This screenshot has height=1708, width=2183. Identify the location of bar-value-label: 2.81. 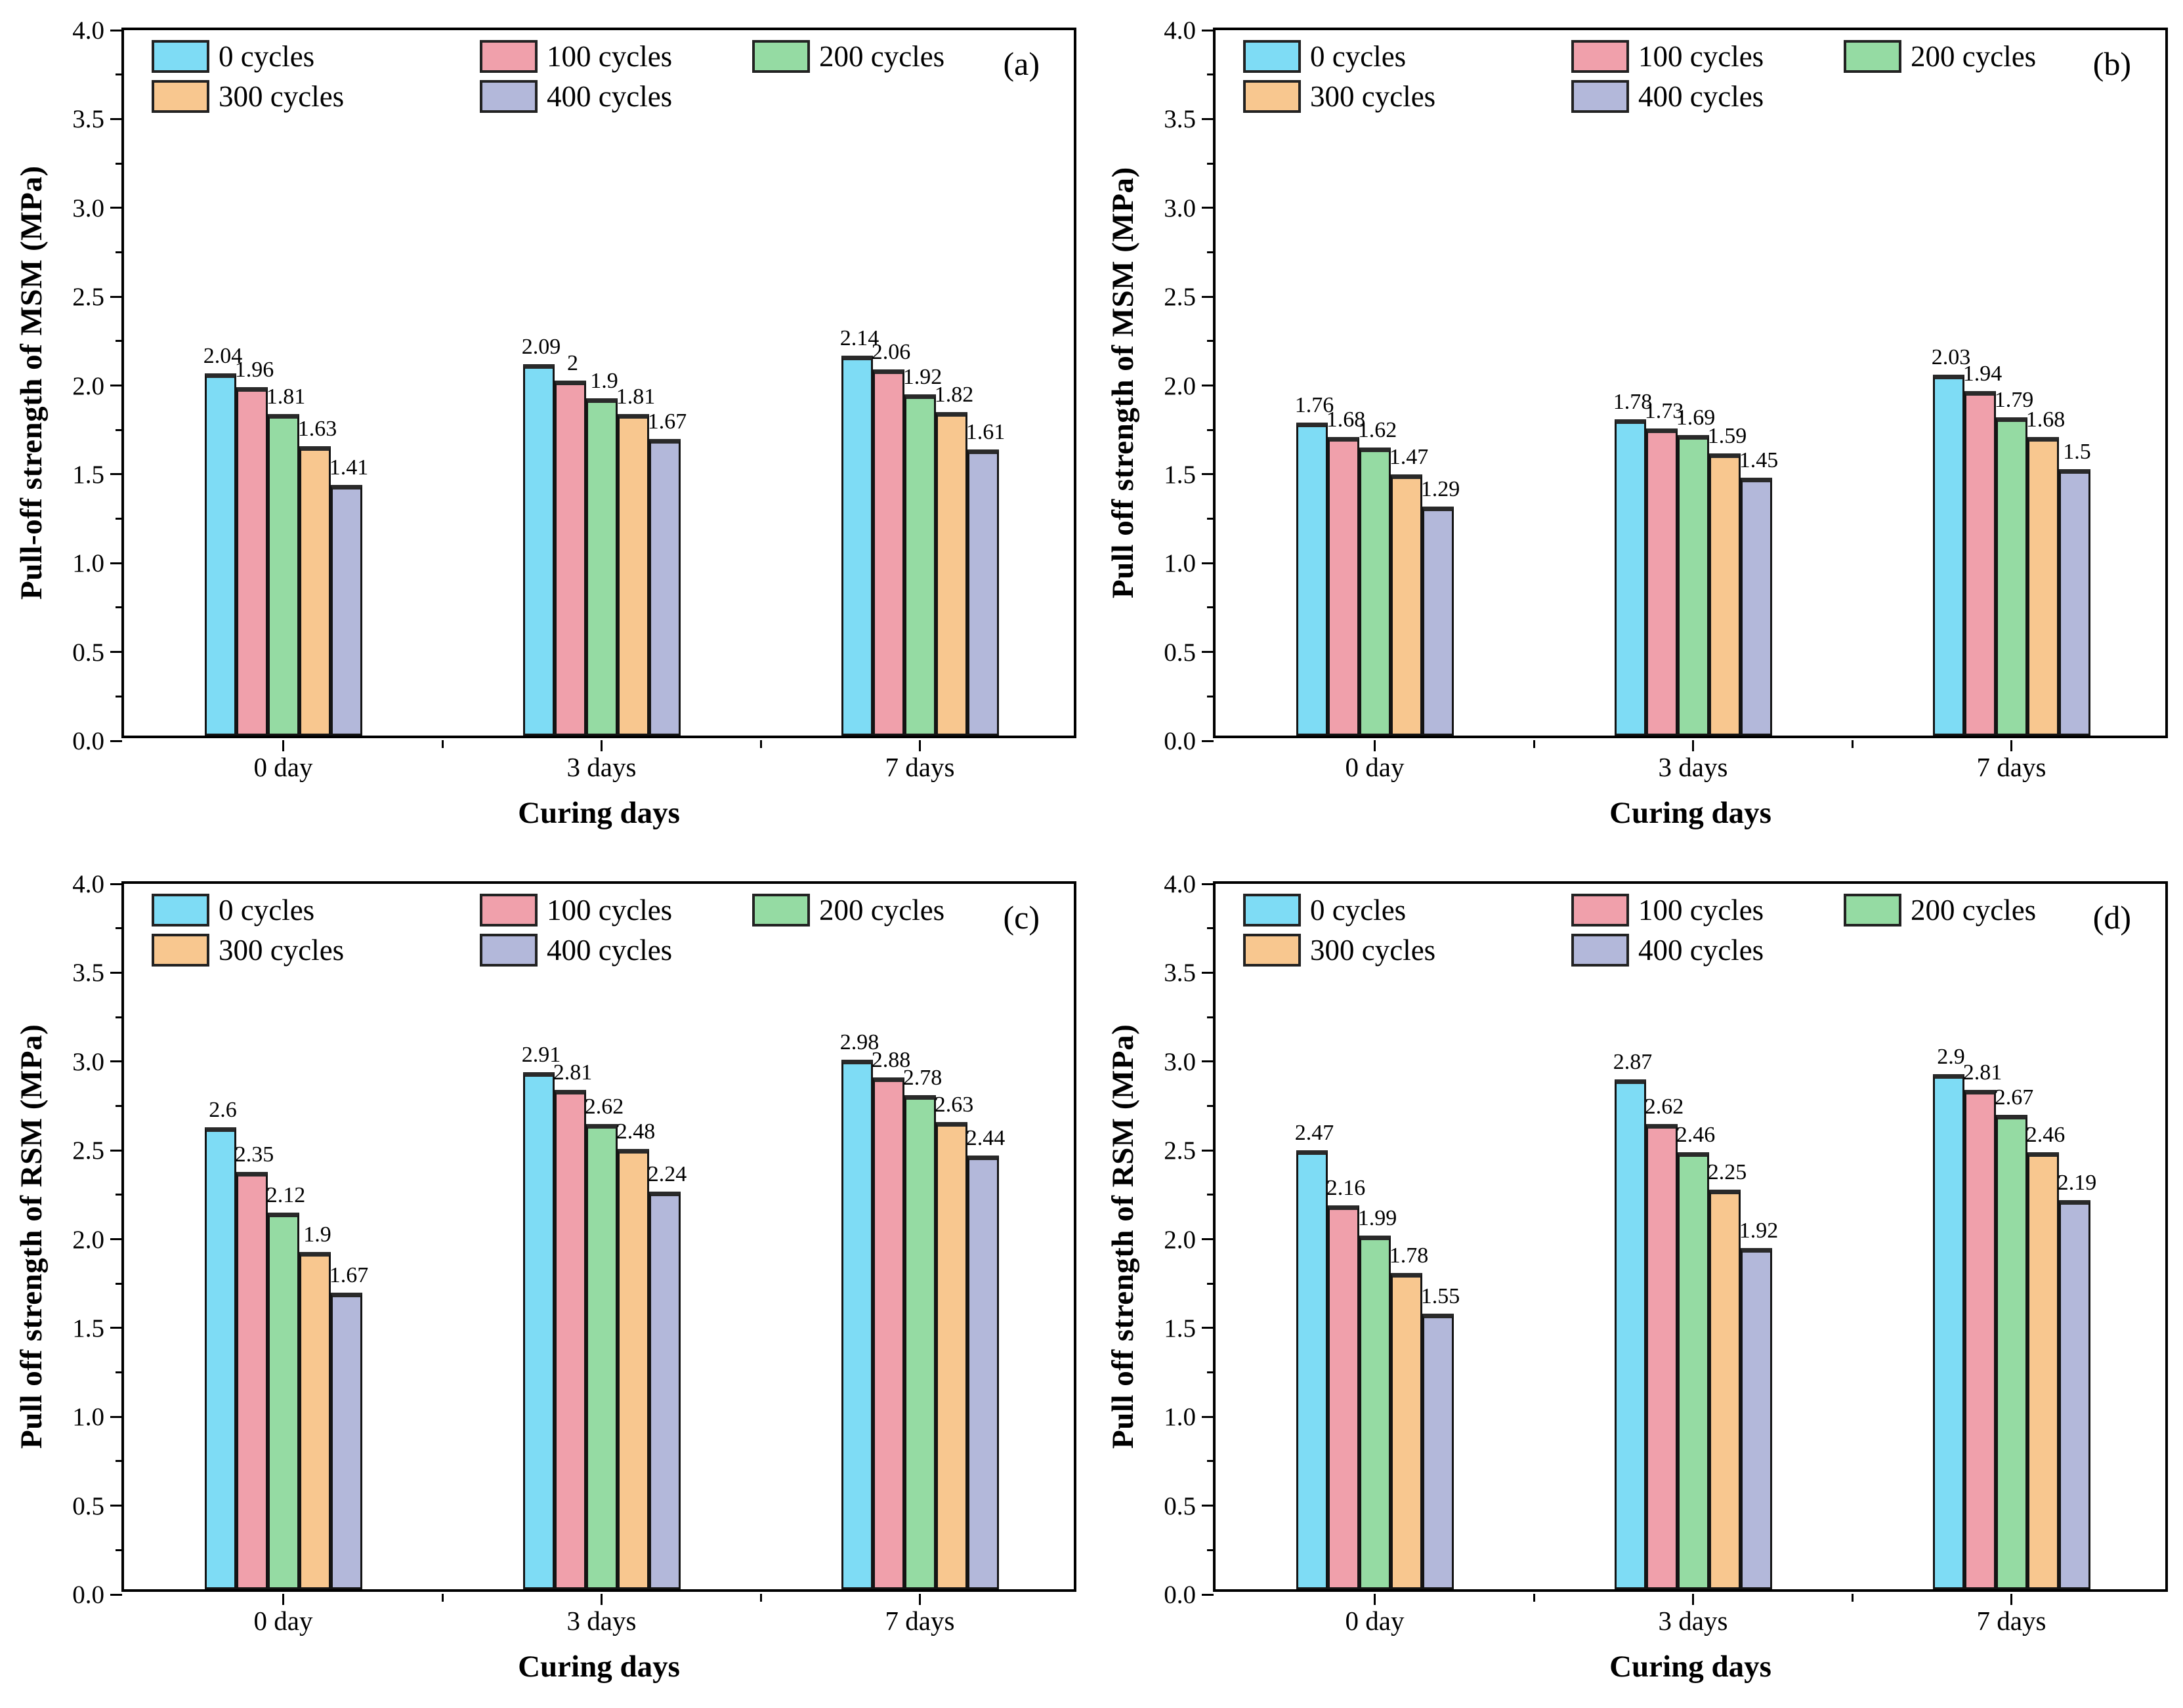
(1982, 1072).